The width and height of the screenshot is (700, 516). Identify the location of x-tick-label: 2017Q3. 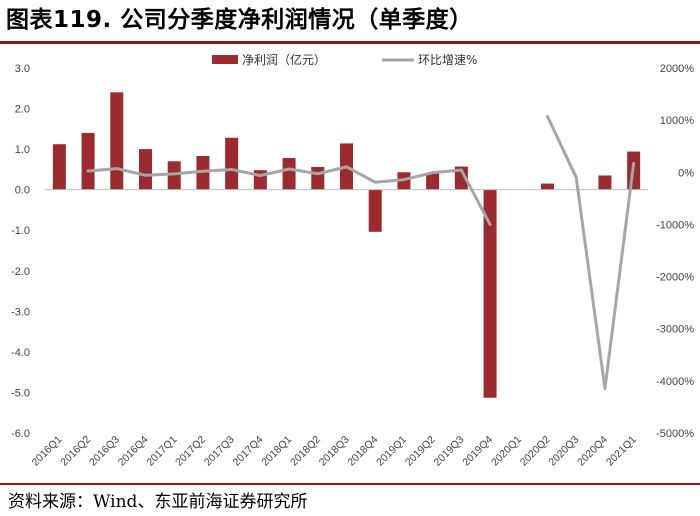
(219, 451).